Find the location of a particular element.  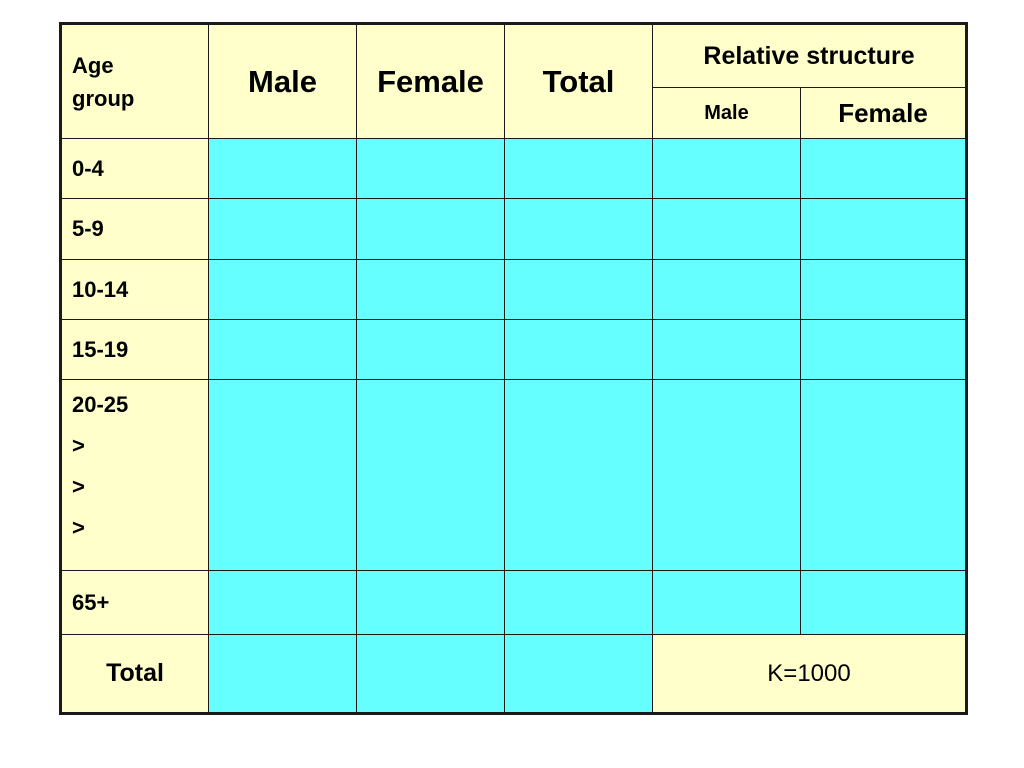

age-group-label-line: 20-25 is located at coordinates (100, 404).